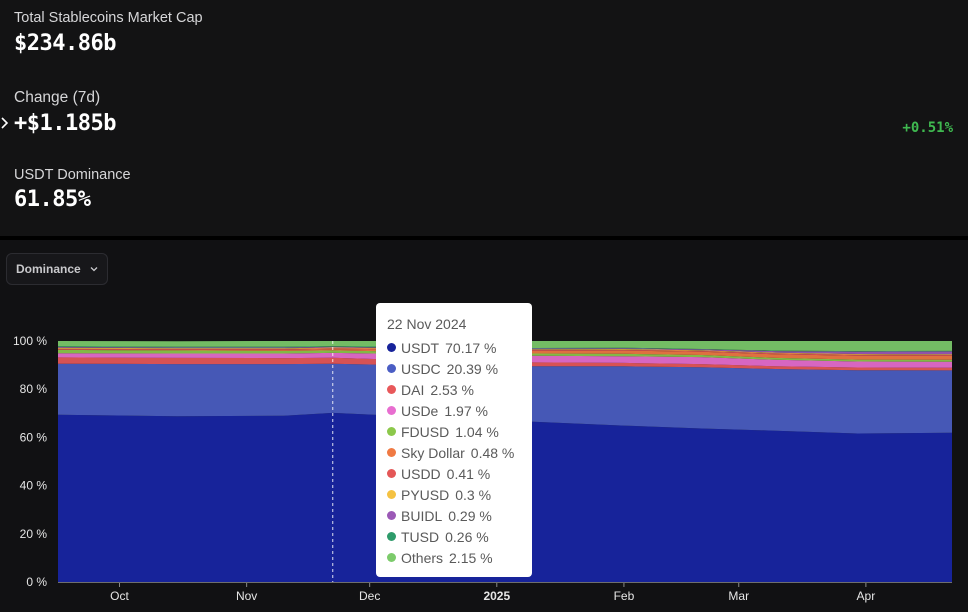 Image resolution: width=968 pixels, height=612 pixels. Describe the element at coordinates (57, 97) in the screenshot. I see `change-label: Change (7d)` at that location.